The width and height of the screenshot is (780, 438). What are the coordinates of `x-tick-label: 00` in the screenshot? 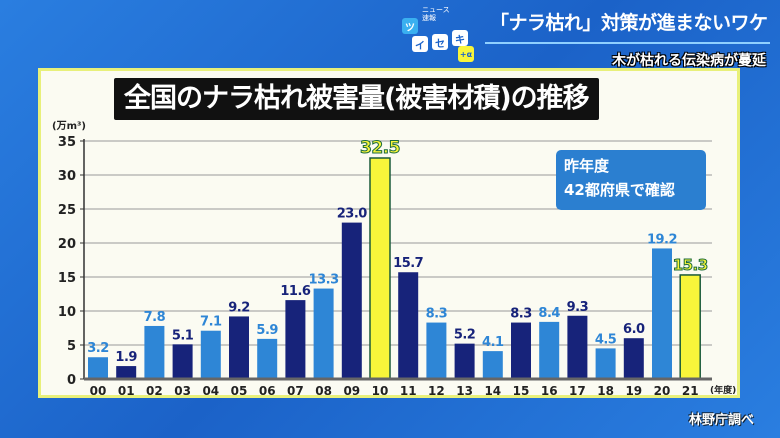 It's located at (98, 391).